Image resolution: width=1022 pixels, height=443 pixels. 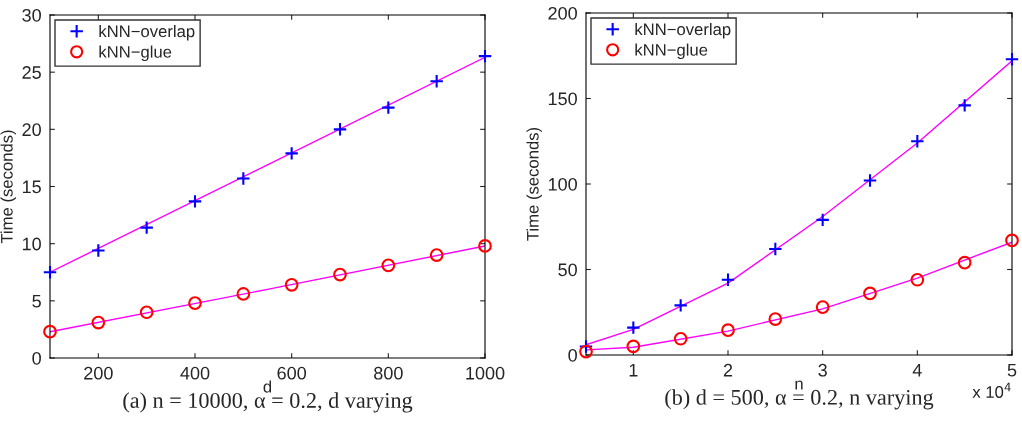 What do you see at coordinates (36, 301) in the screenshot?
I see `y-tick-label: 5` at bounding box center [36, 301].